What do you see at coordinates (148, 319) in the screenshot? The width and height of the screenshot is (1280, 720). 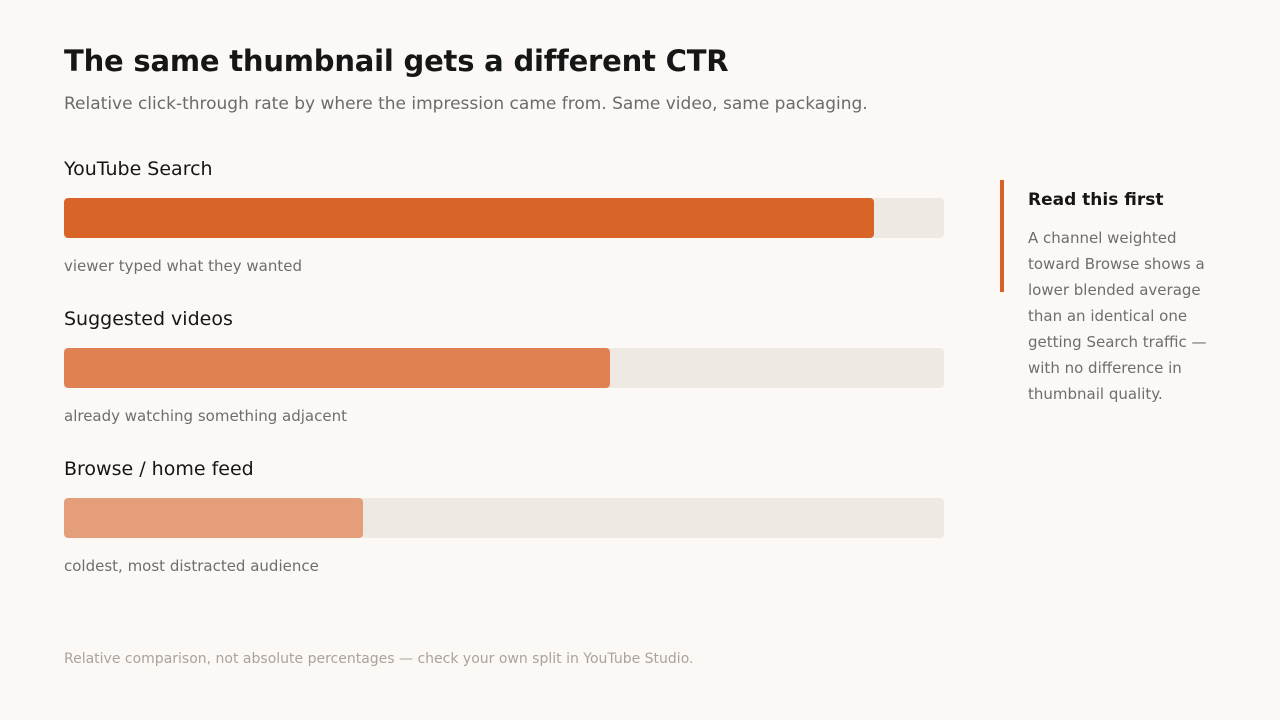 I see `bar-category-label: Suggested videos` at bounding box center [148, 319].